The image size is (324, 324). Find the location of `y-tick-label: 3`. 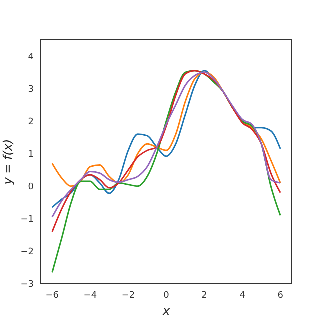

y-tick-label: 3 is located at coordinates (31, 89).